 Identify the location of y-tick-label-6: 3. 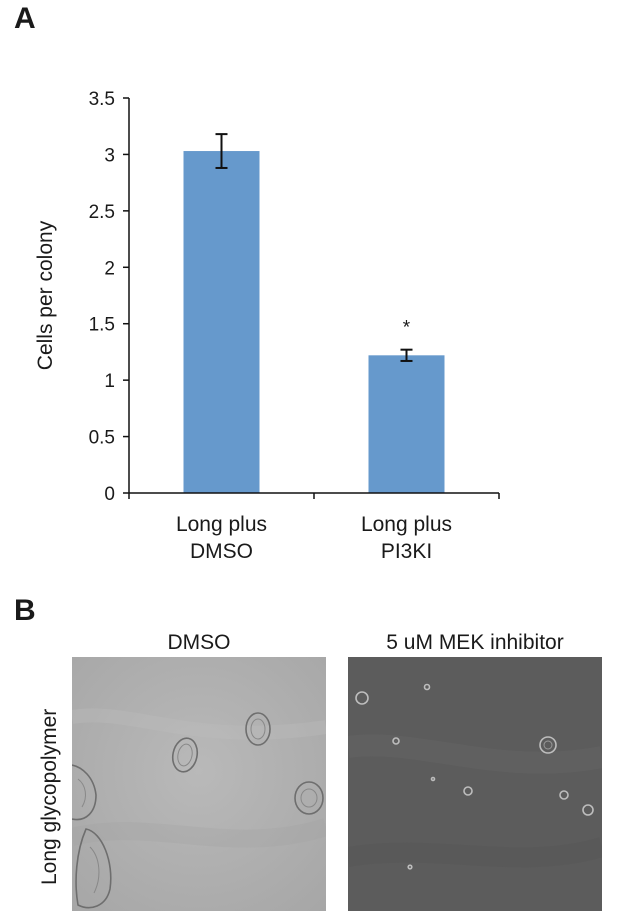
(109, 155).